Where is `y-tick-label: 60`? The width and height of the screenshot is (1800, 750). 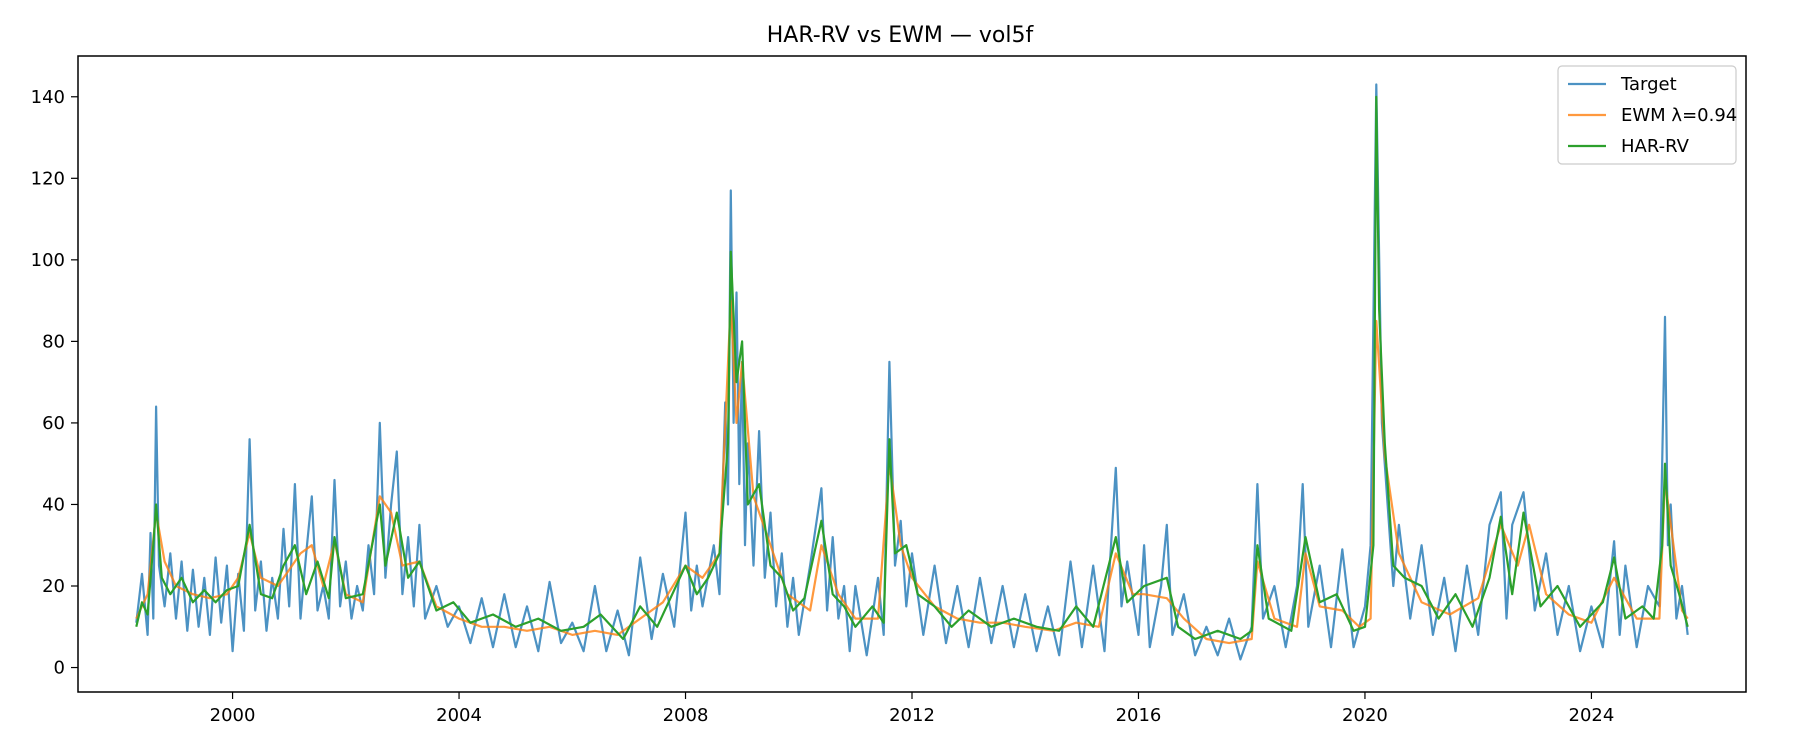
y-tick-label: 60 is located at coordinates (53, 423).